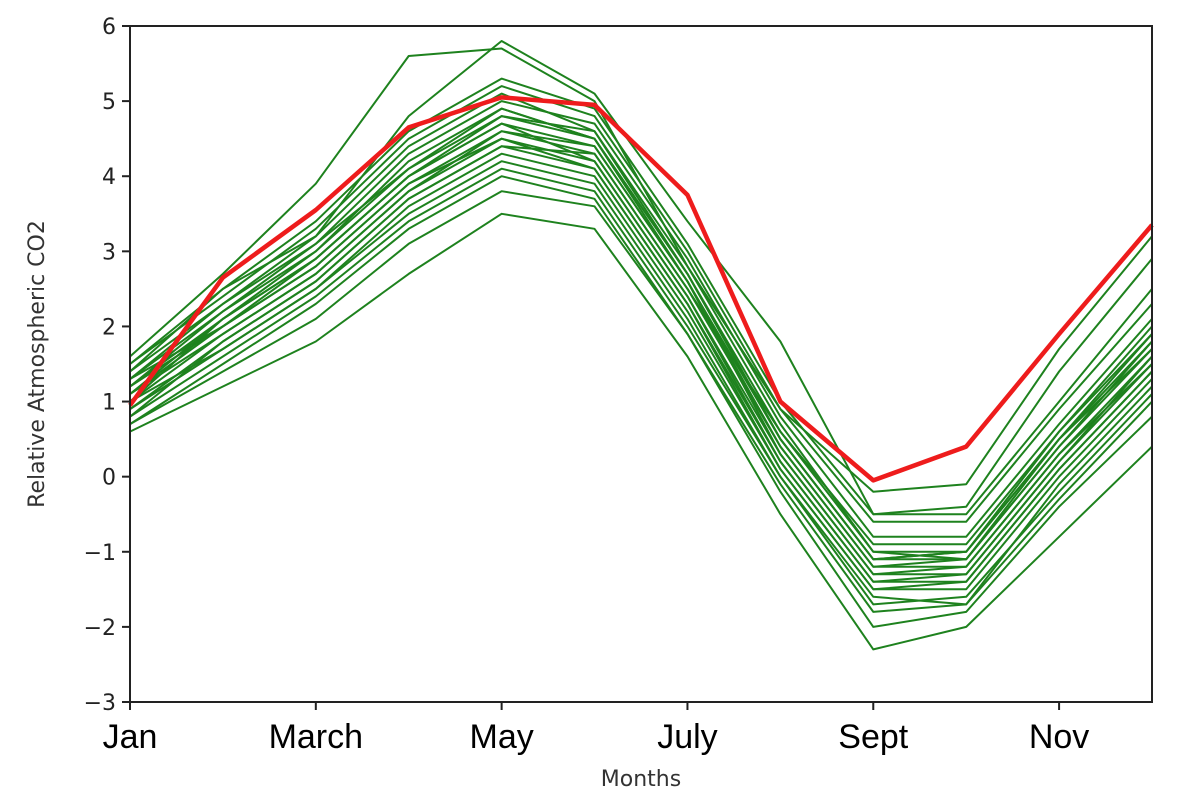 The height and width of the screenshot is (804, 1182). Describe the element at coordinates (109, 27) in the screenshot. I see `y-tick-label: 6` at that location.